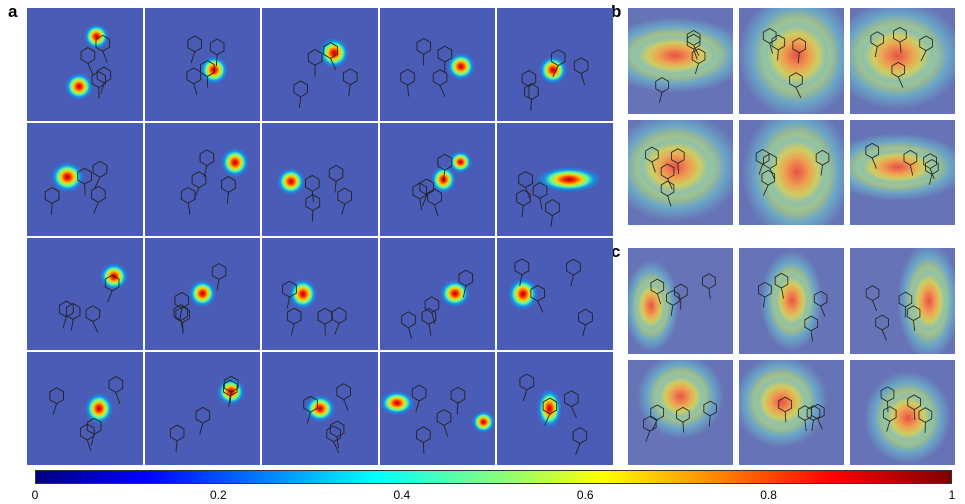 Image resolution: width=965 pixels, height=504 pixels. What do you see at coordinates (585, 495) in the screenshot?
I see `colorbar-tick-label: 0.6` at bounding box center [585, 495].